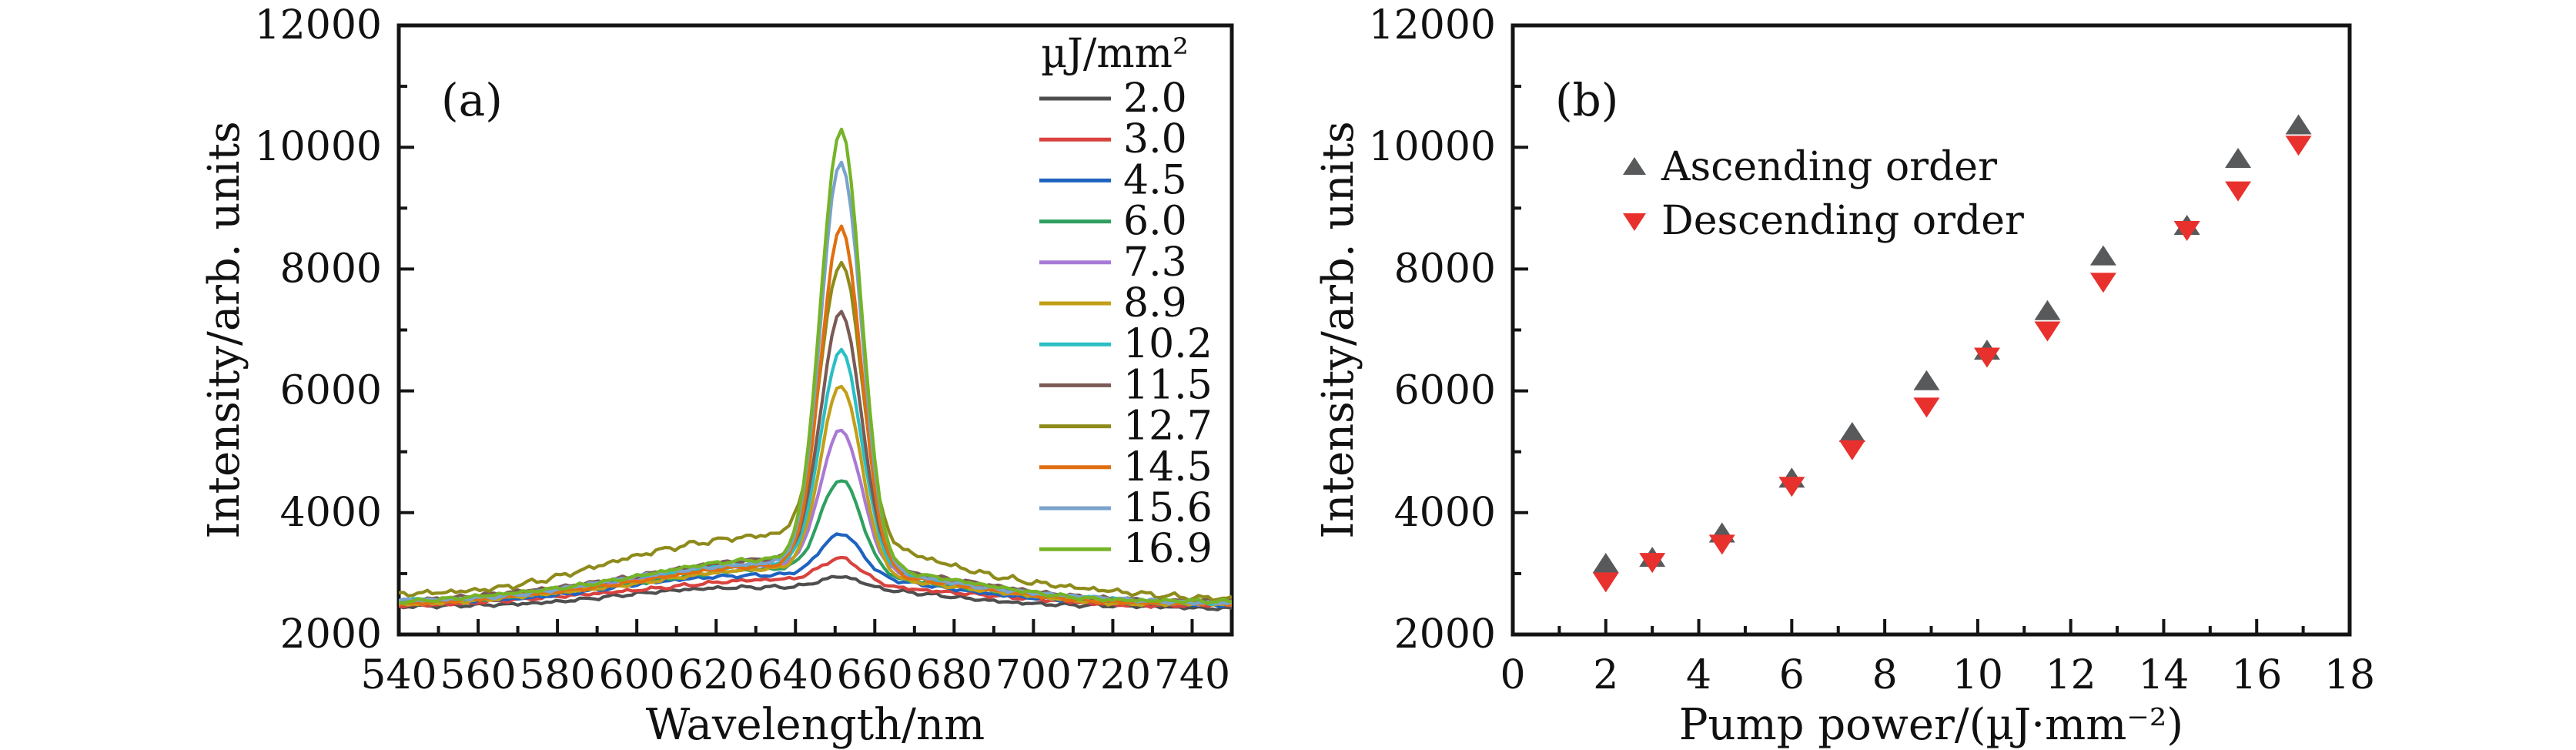 The width and height of the screenshot is (2576, 750). I want to click on legend-a-item-6.0: 6.0, so click(1113, 222).